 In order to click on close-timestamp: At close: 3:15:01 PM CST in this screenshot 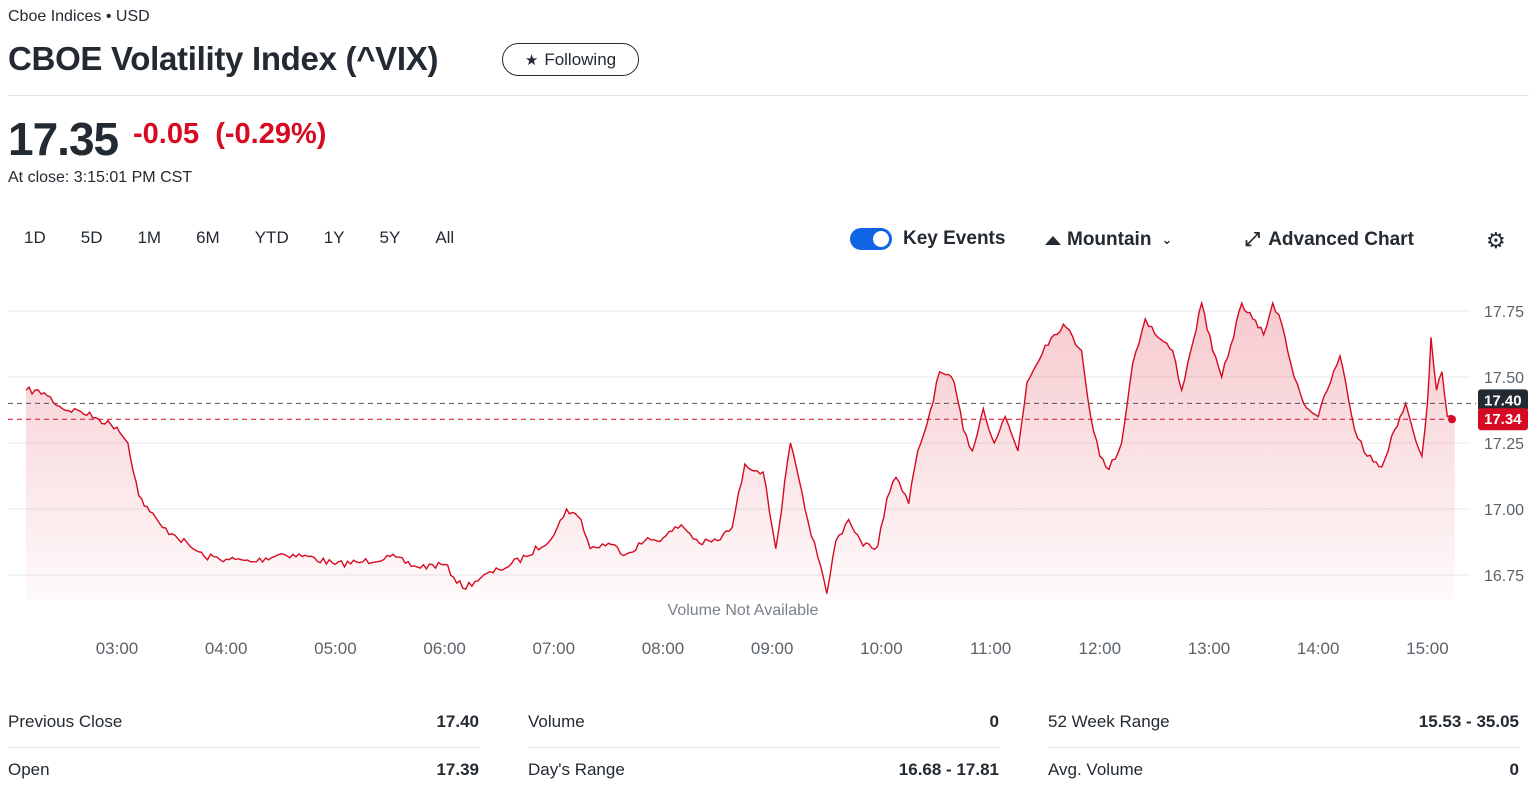, I will do `click(100, 177)`.